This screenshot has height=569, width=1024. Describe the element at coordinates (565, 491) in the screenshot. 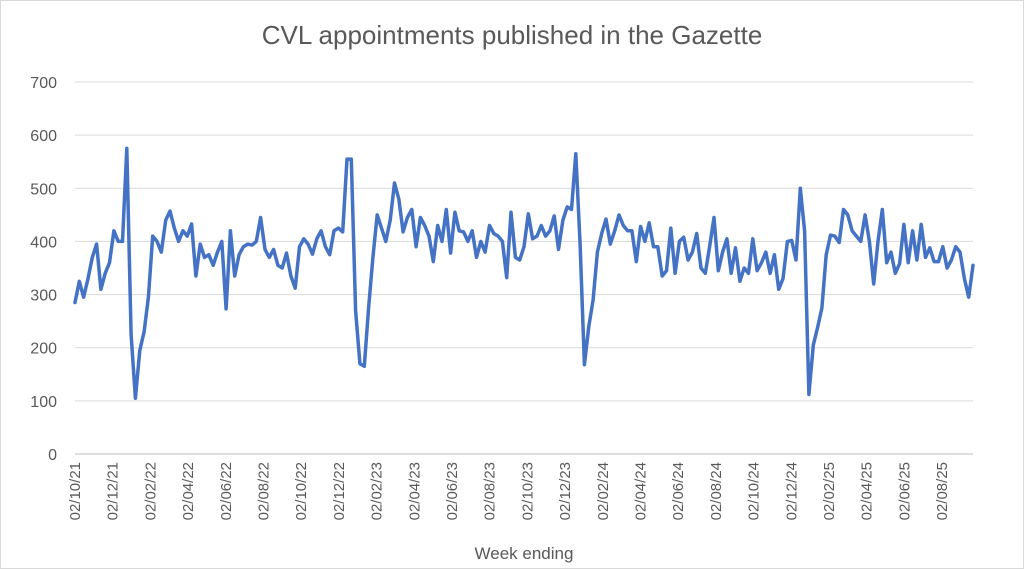

I see `x-tick-label: 02/12/23` at that location.